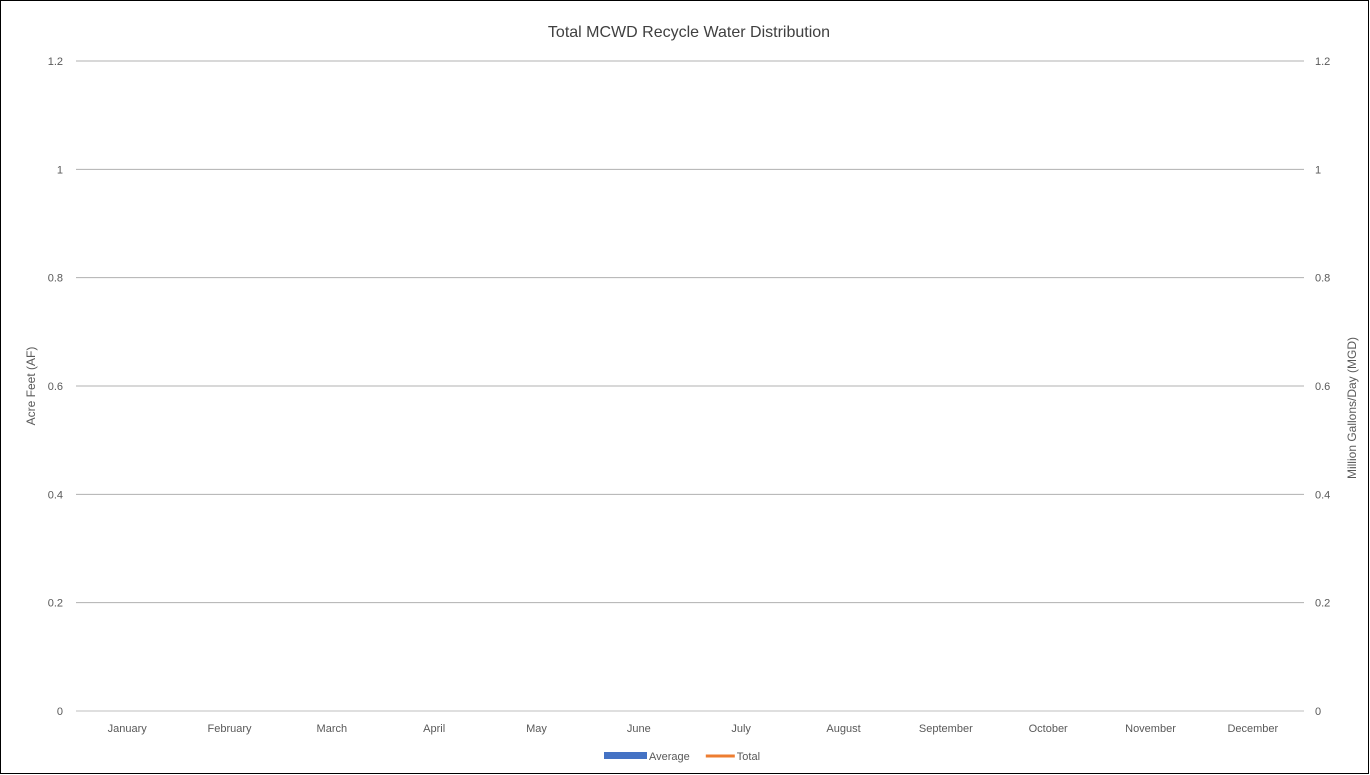 The height and width of the screenshot is (775, 1370). Describe the element at coordinates (741, 729) in the screenshot. I see `x-tick-label: July` at that location.